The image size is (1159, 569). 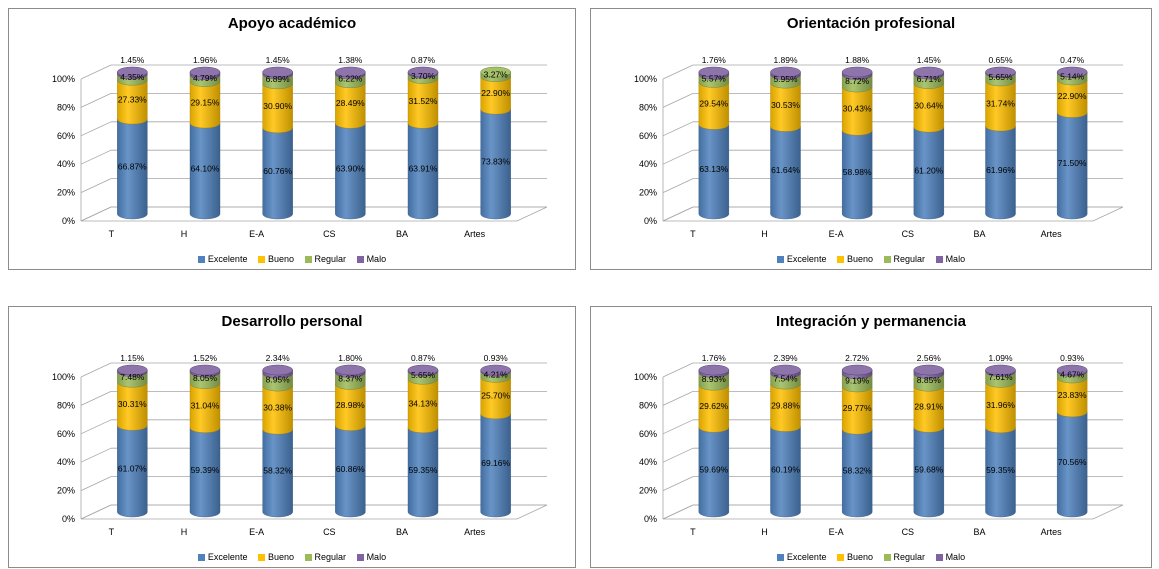 I want to click on data-label: 28.49%, so click(x=350, y=103).